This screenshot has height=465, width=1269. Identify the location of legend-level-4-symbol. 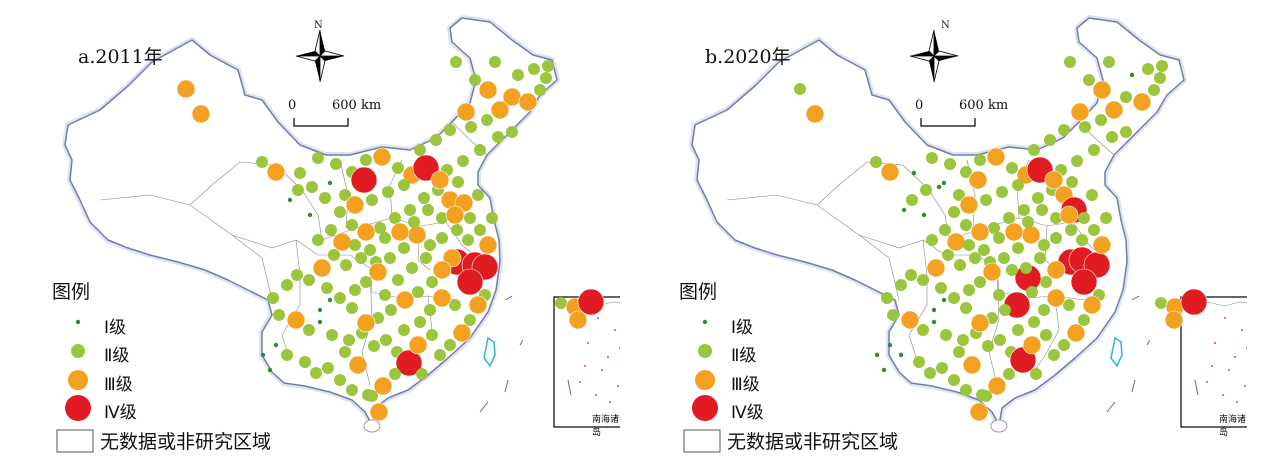
(705, 408).